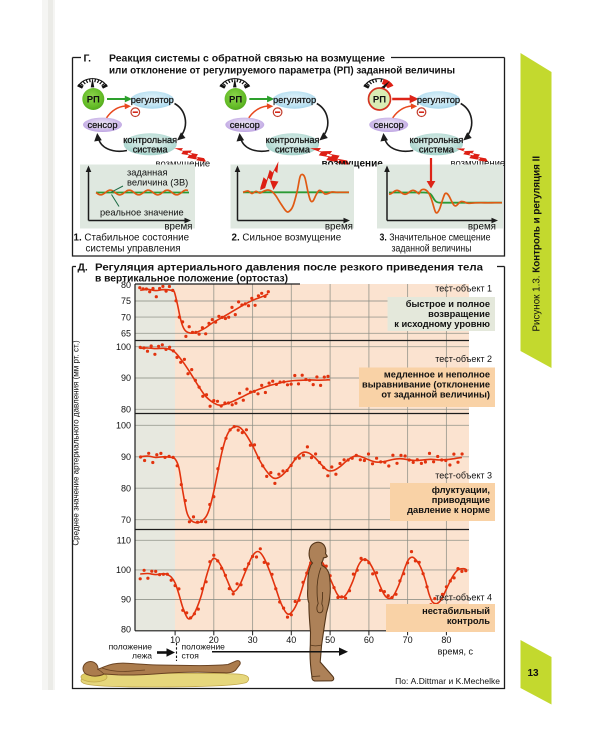 The image size is (600, 750). I want to click on svg-text: медленное и неполное, so click(437, 375).